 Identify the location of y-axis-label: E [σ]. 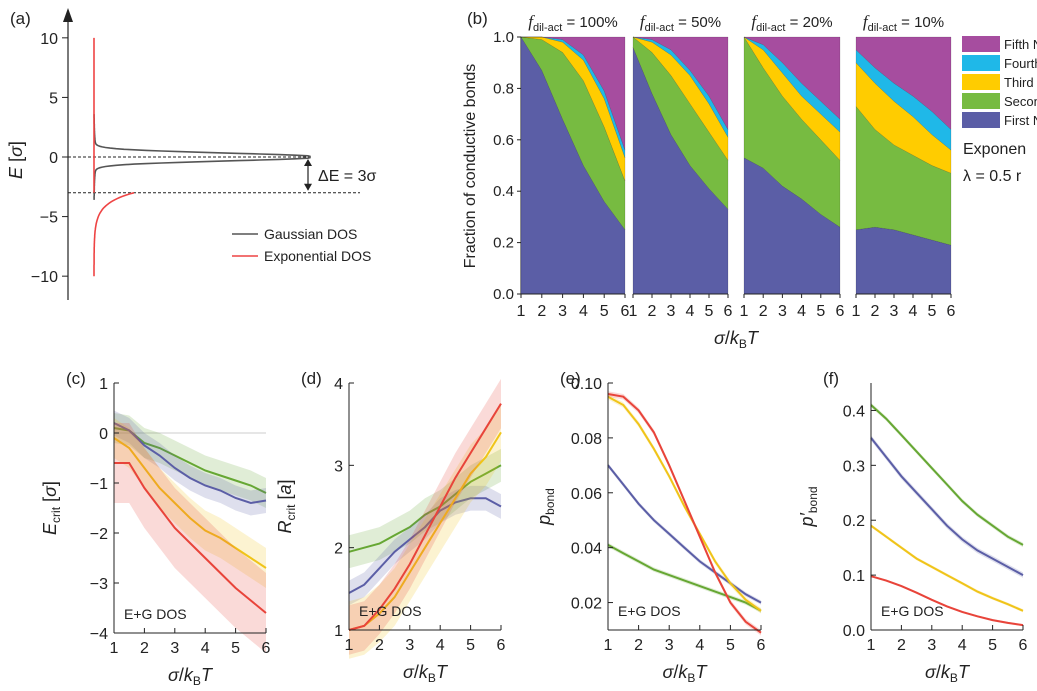
(16, 160).